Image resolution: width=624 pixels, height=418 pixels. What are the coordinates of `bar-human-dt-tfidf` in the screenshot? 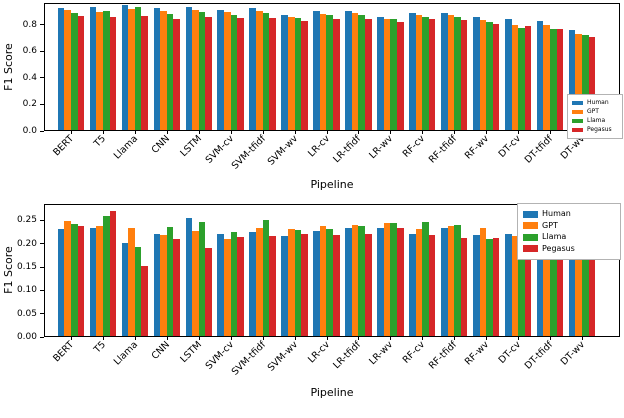 It's located at (540, 75).